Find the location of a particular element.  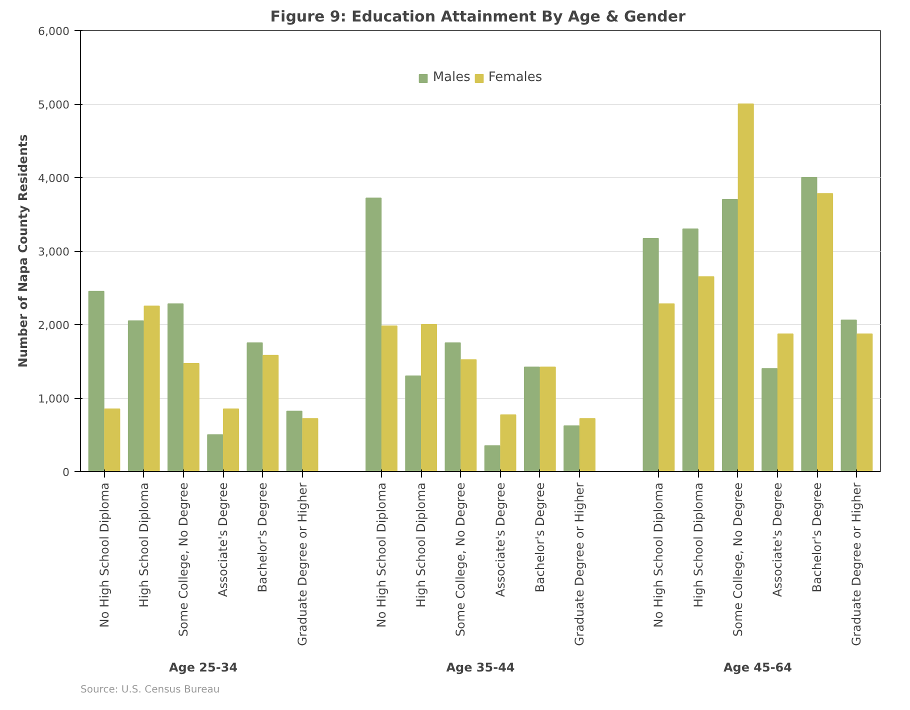

legend-label: Females is located at coordinates (515, 77).